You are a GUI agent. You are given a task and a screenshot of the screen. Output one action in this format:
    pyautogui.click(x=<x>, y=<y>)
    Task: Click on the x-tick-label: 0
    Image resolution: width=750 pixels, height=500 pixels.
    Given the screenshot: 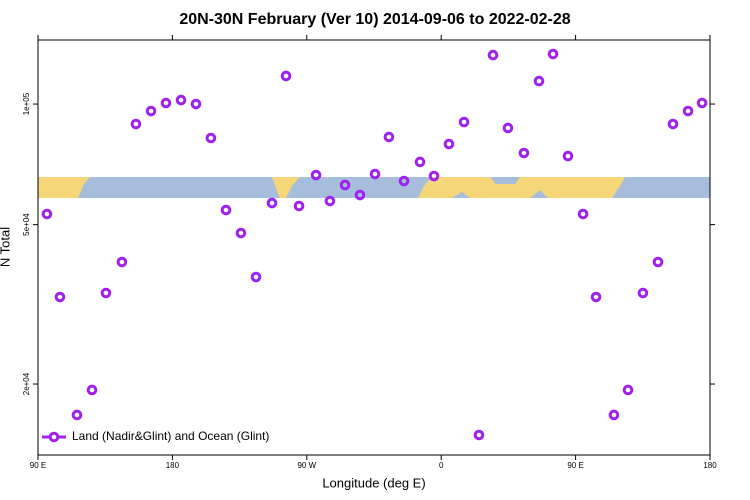 What is the action you would take?
    pyautogui.click(x=441, y=465)
    